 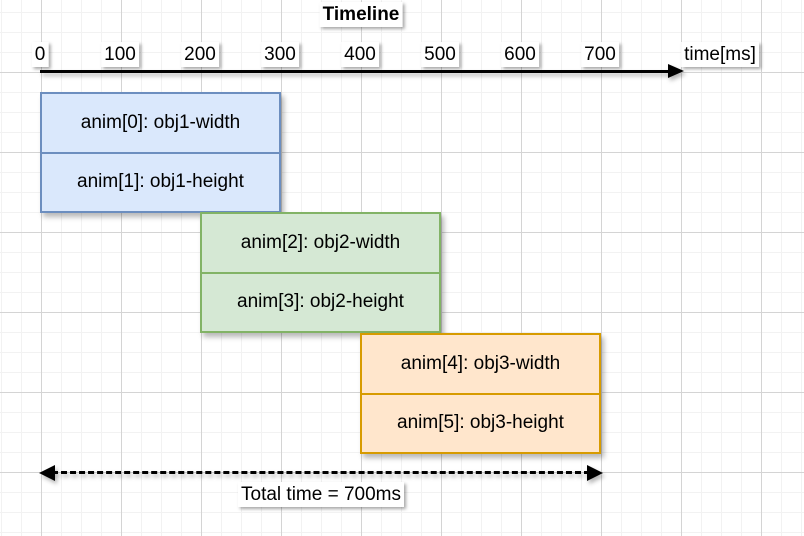 I want to click on total-time-dashed-line, so click(x=321, y=472).